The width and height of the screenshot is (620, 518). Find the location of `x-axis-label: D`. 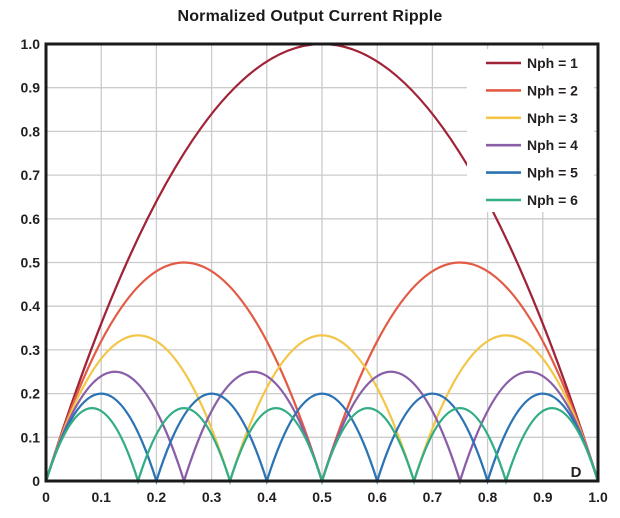

x-axis-label: D is located at coordinates (576, 472).